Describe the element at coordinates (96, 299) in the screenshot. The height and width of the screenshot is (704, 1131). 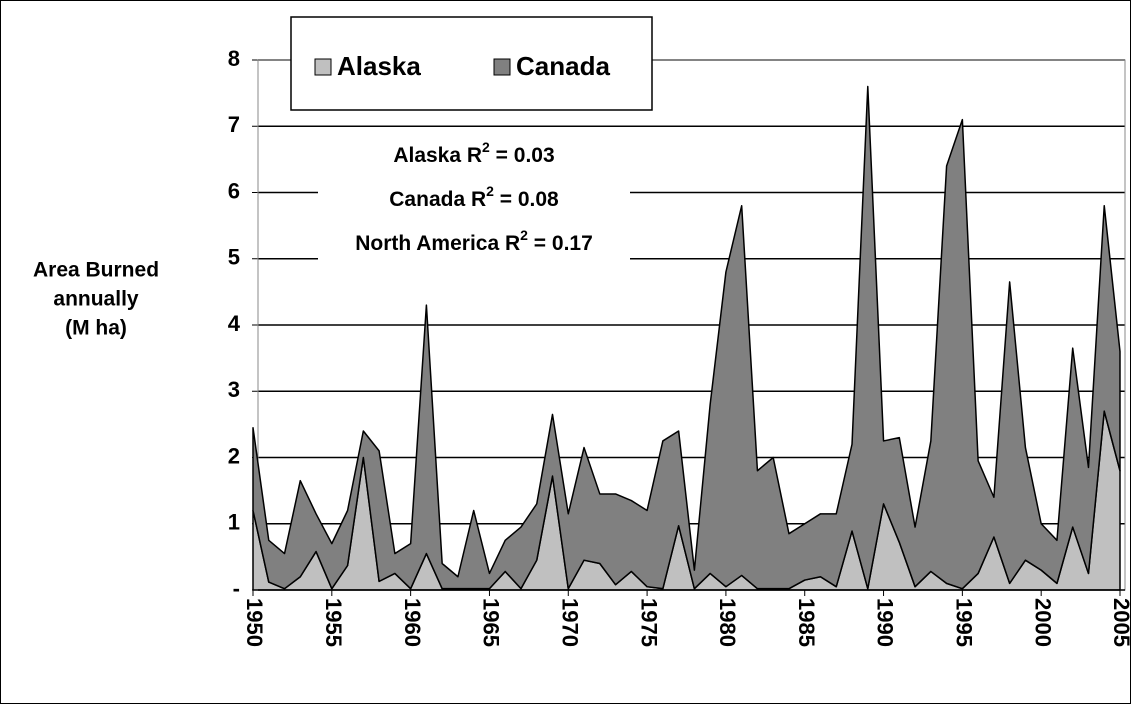
I see `y-axis-label: annually` at that location.